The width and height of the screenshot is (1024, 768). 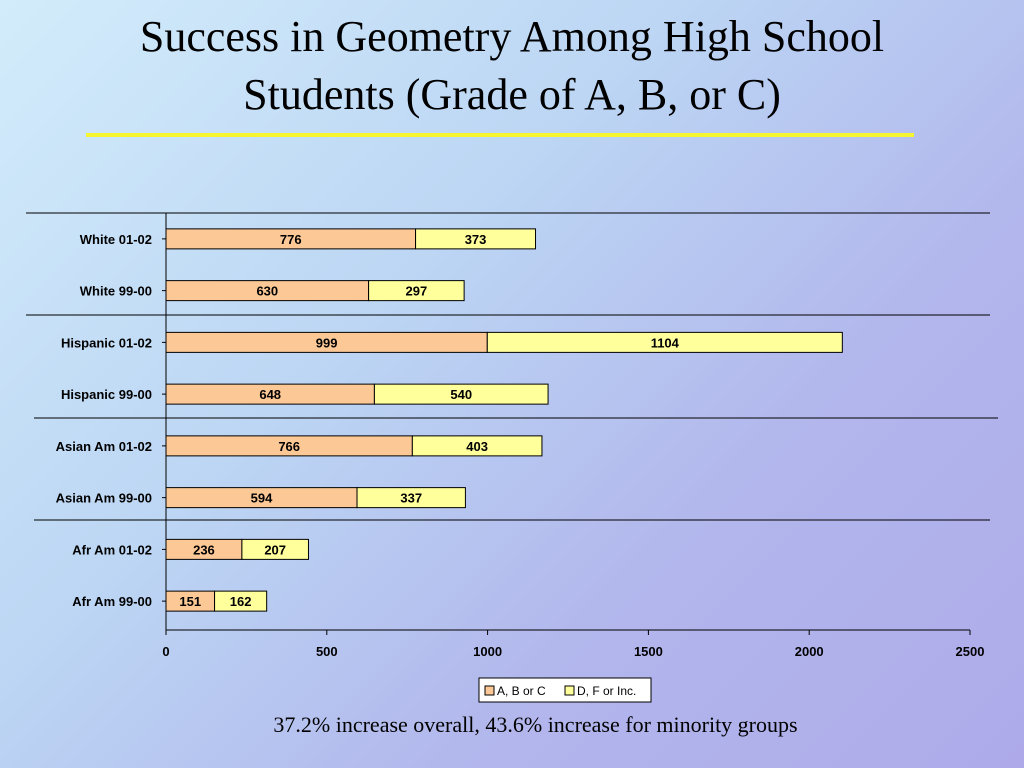 What do you see at coordinates (106, 342) in the screenshot?
I see `category-label: Hispanic 01-02` at bounding box center [106, 342].